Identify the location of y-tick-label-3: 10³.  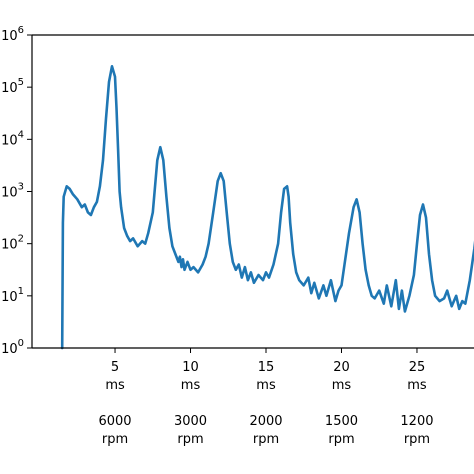
(12, 191).